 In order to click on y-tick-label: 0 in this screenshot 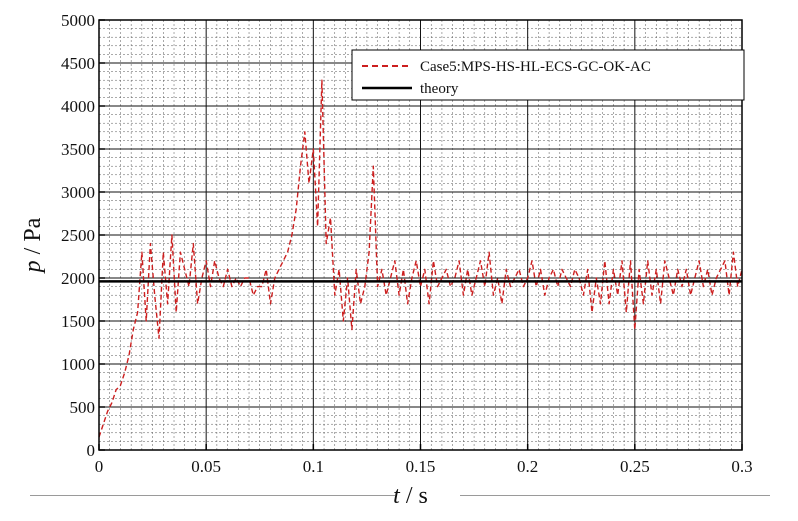, I will do `click(91, 450)`.